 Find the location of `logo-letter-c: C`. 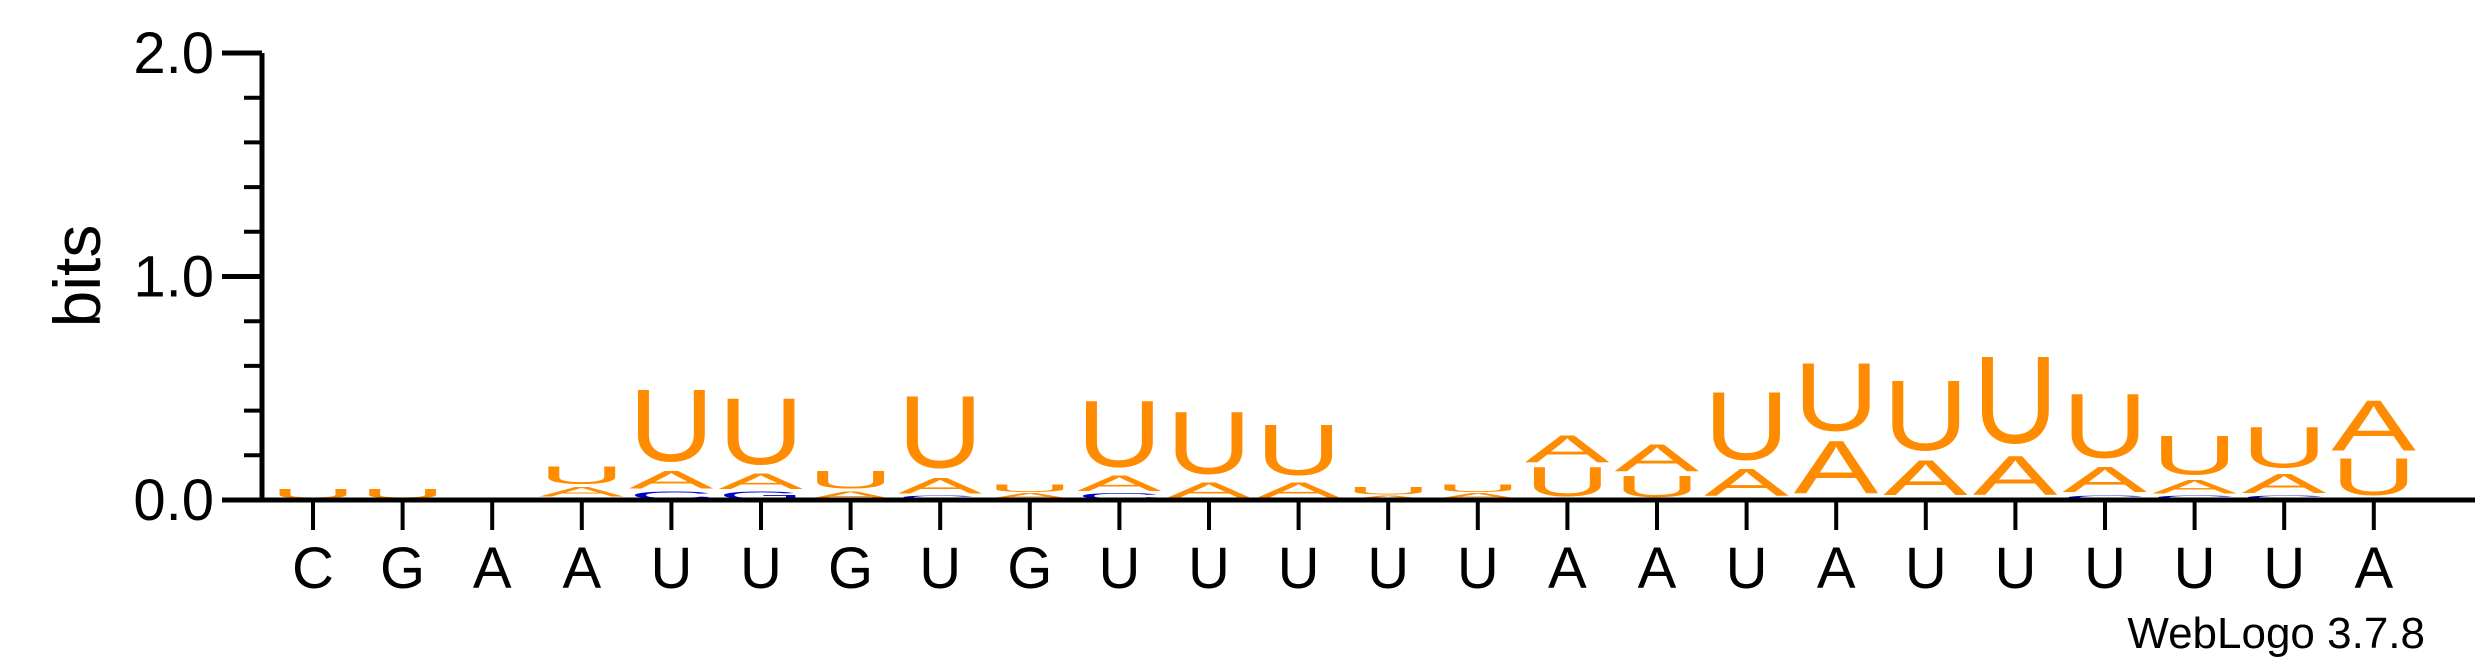

logo-letter-c: C is located at coordinates (1119, 496).